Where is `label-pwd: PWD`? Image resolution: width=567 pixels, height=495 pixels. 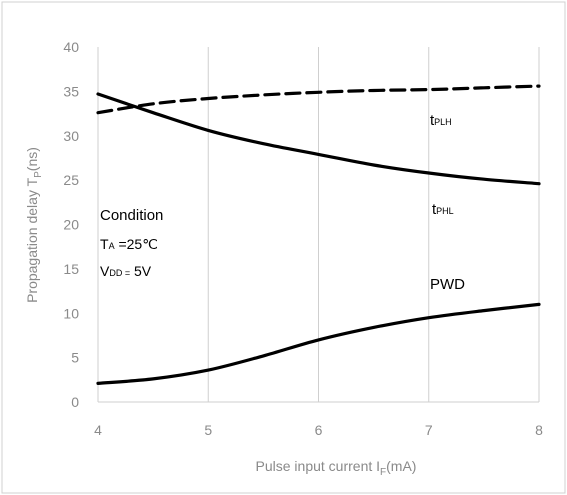 label-pwd: PWD is located at coordinates (447, 284).